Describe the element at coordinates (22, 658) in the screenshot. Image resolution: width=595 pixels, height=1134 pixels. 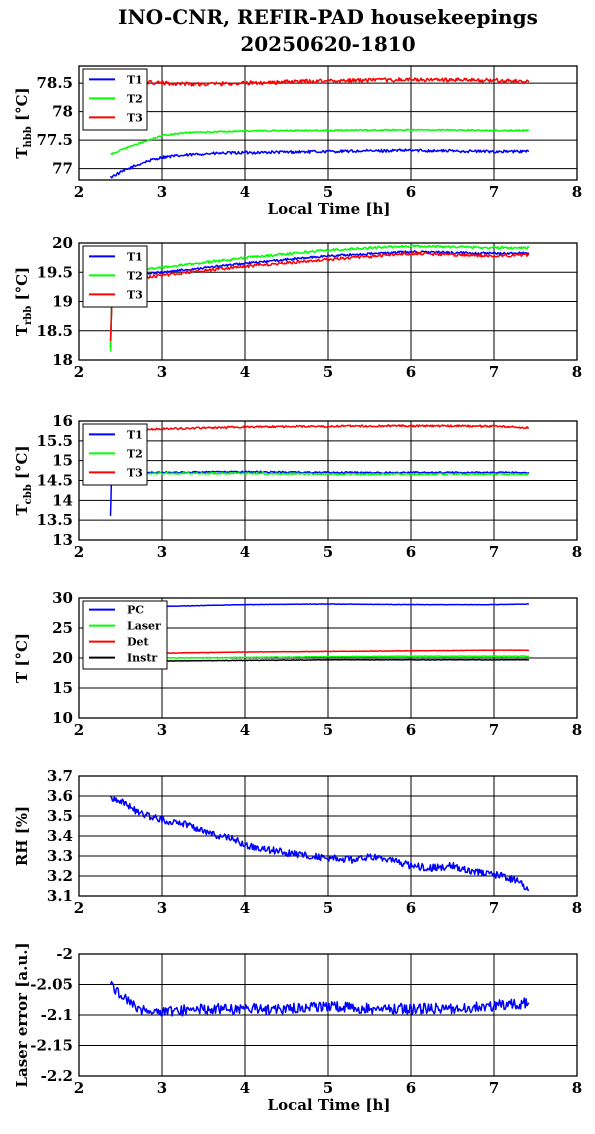
I see `y-axis-label: T [°C]` at that location.